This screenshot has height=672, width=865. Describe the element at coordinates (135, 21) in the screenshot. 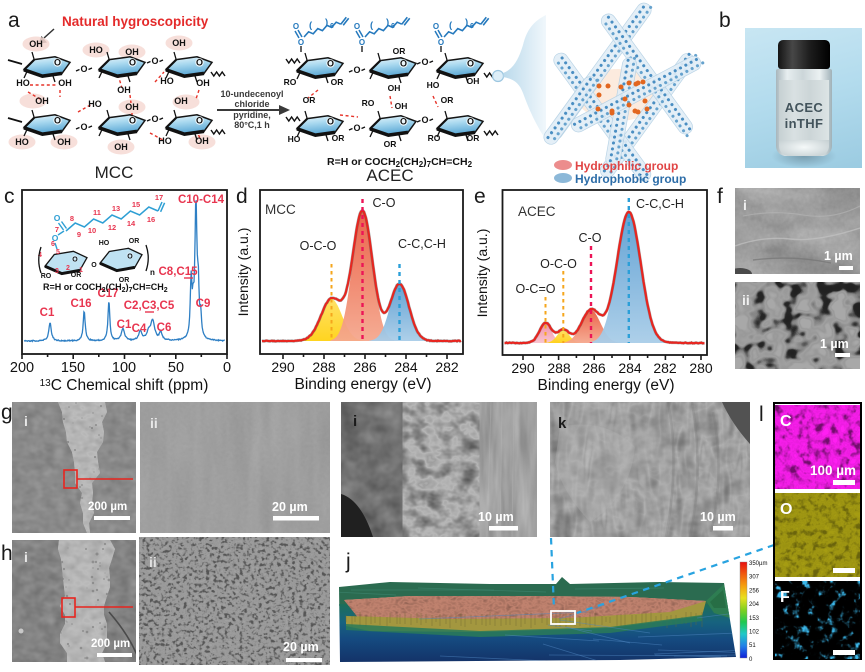

I see `svg-text: Natural hygroscopicity` at that location.